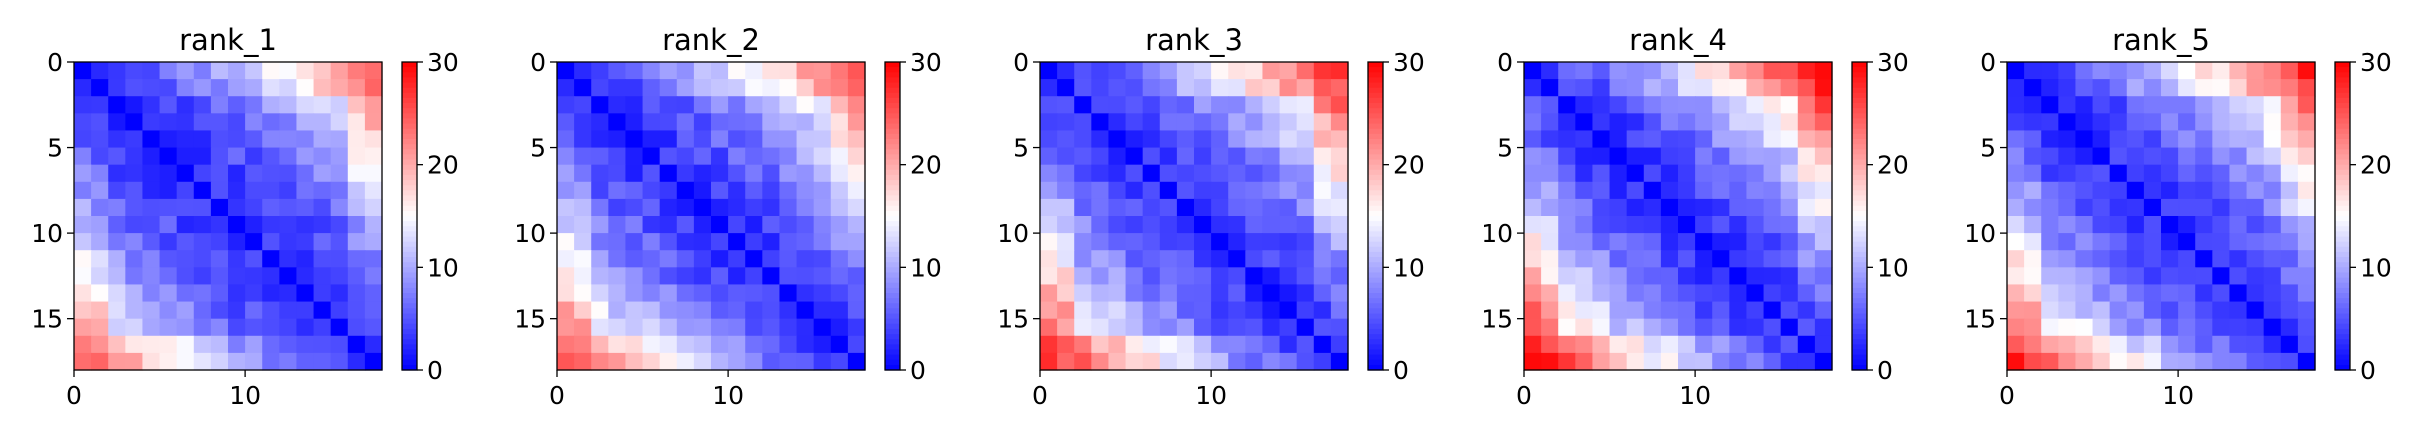 The image size is (2417, 438). Describe the element at coordinates (557, 395) in the screenshot. I see `x-tick-label: 0` at that location.